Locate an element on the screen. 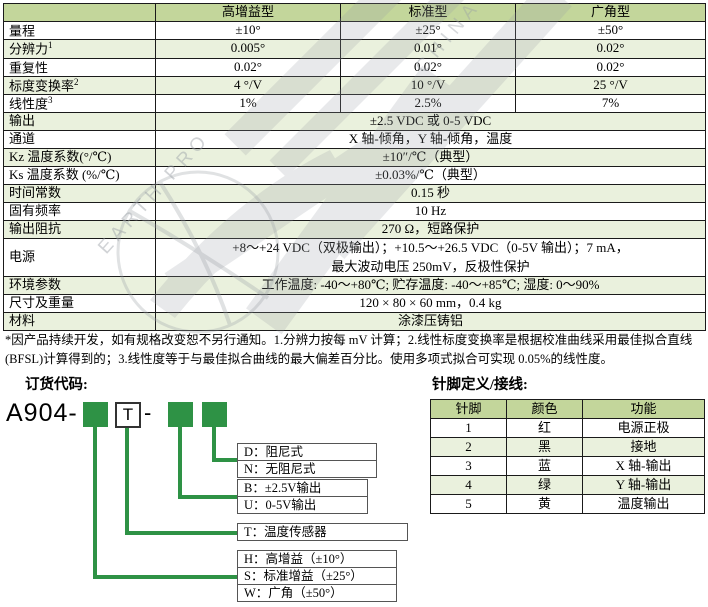 This screenshot has height=607, width=708. spec-header-blank is located at coordinates (79, 12).